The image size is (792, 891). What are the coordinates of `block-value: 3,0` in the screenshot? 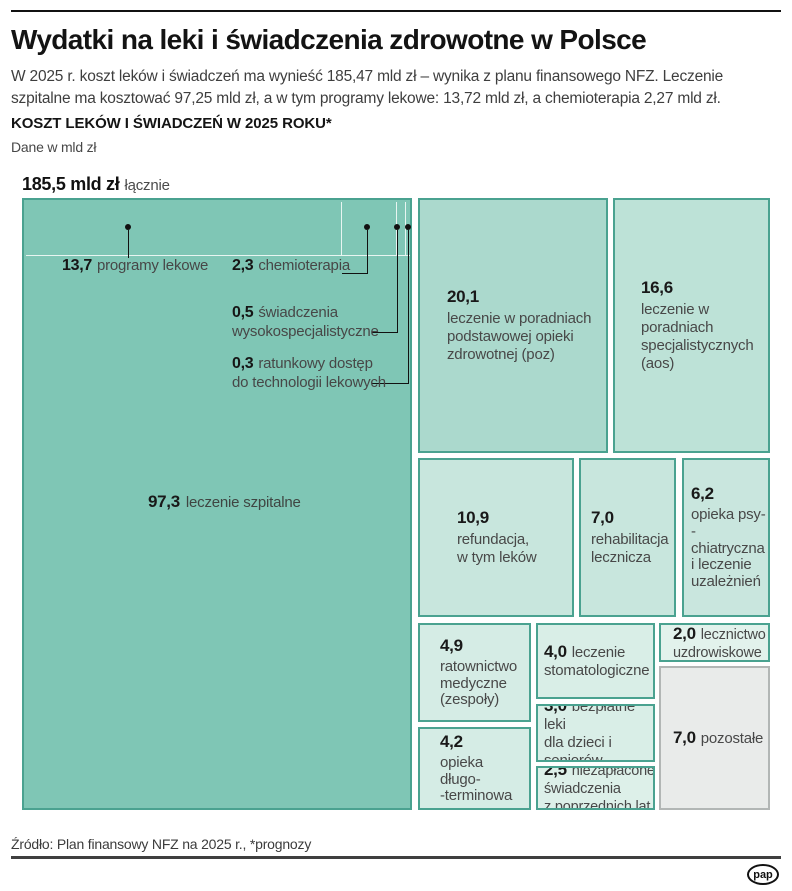 It's located at (555, 709).